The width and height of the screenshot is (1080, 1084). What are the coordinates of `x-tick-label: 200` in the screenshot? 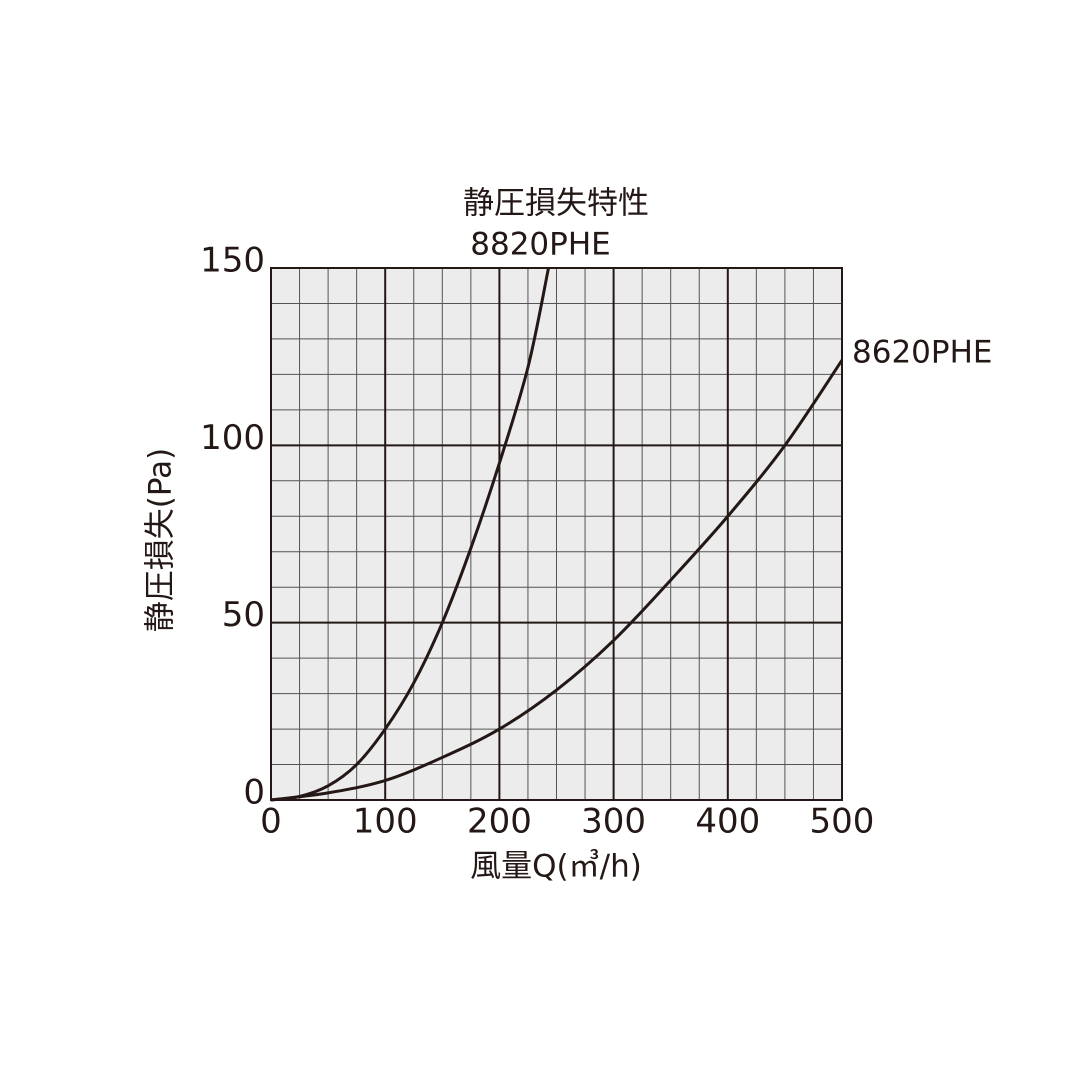 It's located at (499, 822).